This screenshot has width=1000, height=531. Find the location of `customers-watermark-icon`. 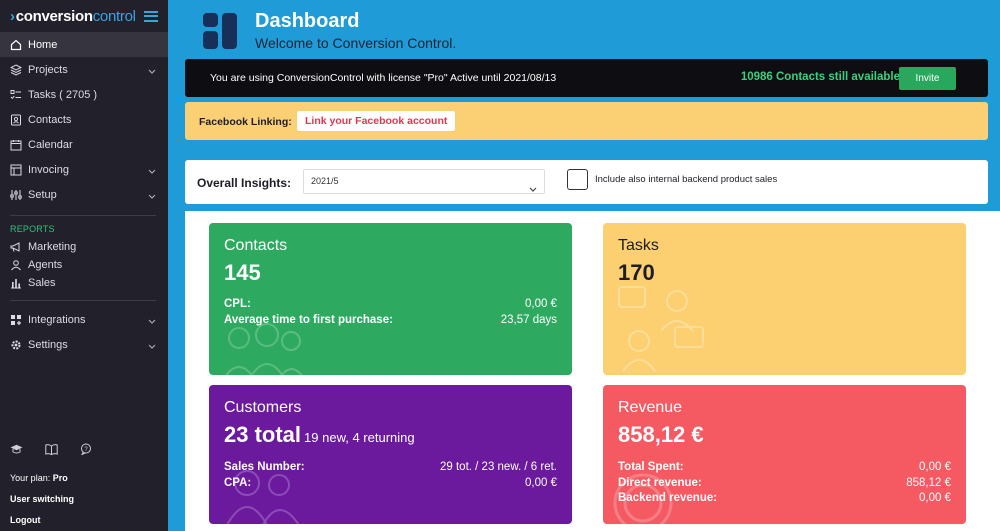

customers-watermark-icon is located at coordinates (263, 497).